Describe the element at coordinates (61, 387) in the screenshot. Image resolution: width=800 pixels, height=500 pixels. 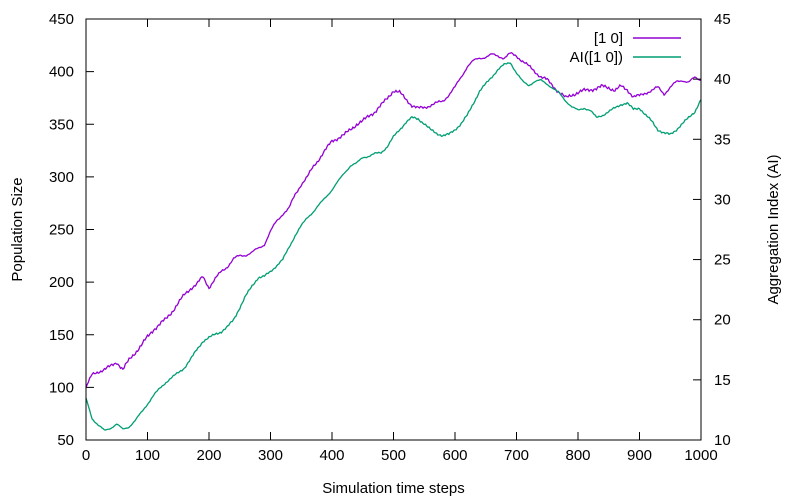
I see `y-tick-label: 100` at that location.